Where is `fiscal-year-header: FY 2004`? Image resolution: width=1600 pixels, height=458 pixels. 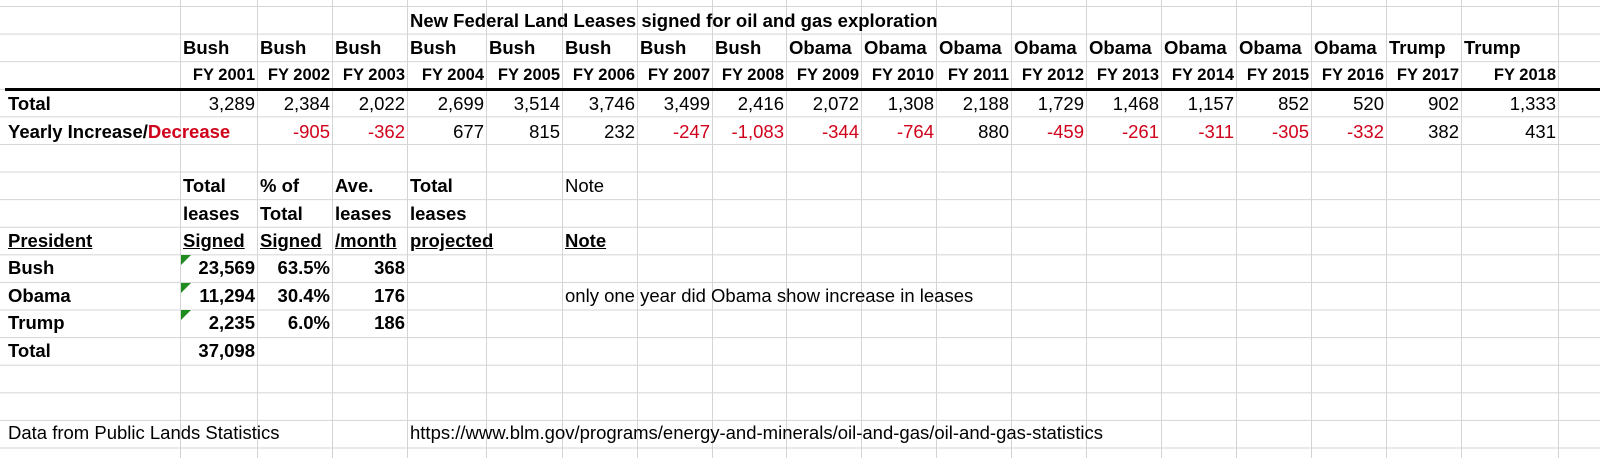
fiscal-year-header: FY 2004 is located at coordinates (452, 75).